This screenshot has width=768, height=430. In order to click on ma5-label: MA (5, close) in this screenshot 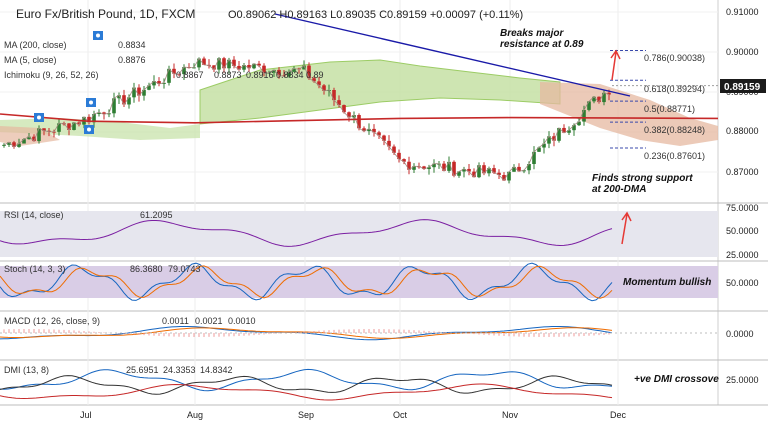, I will do `click(30, 60)`.